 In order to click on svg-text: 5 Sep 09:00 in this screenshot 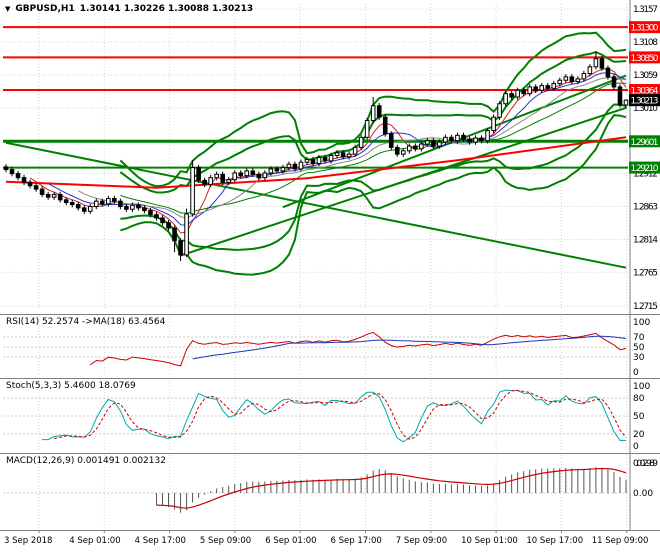, I will do `click(225, 541)`.